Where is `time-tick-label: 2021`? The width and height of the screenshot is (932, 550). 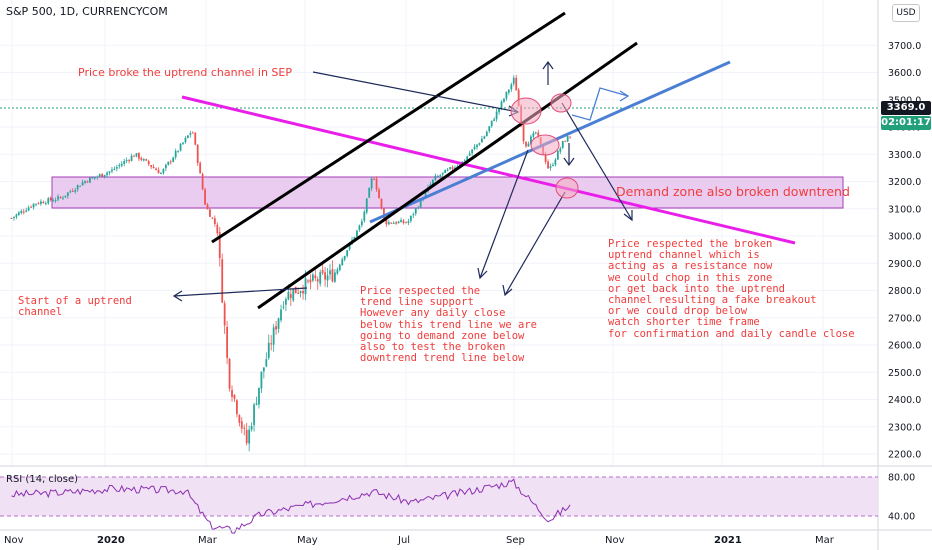 time-tick-label: 2021 is located at coordinates (728, 540).